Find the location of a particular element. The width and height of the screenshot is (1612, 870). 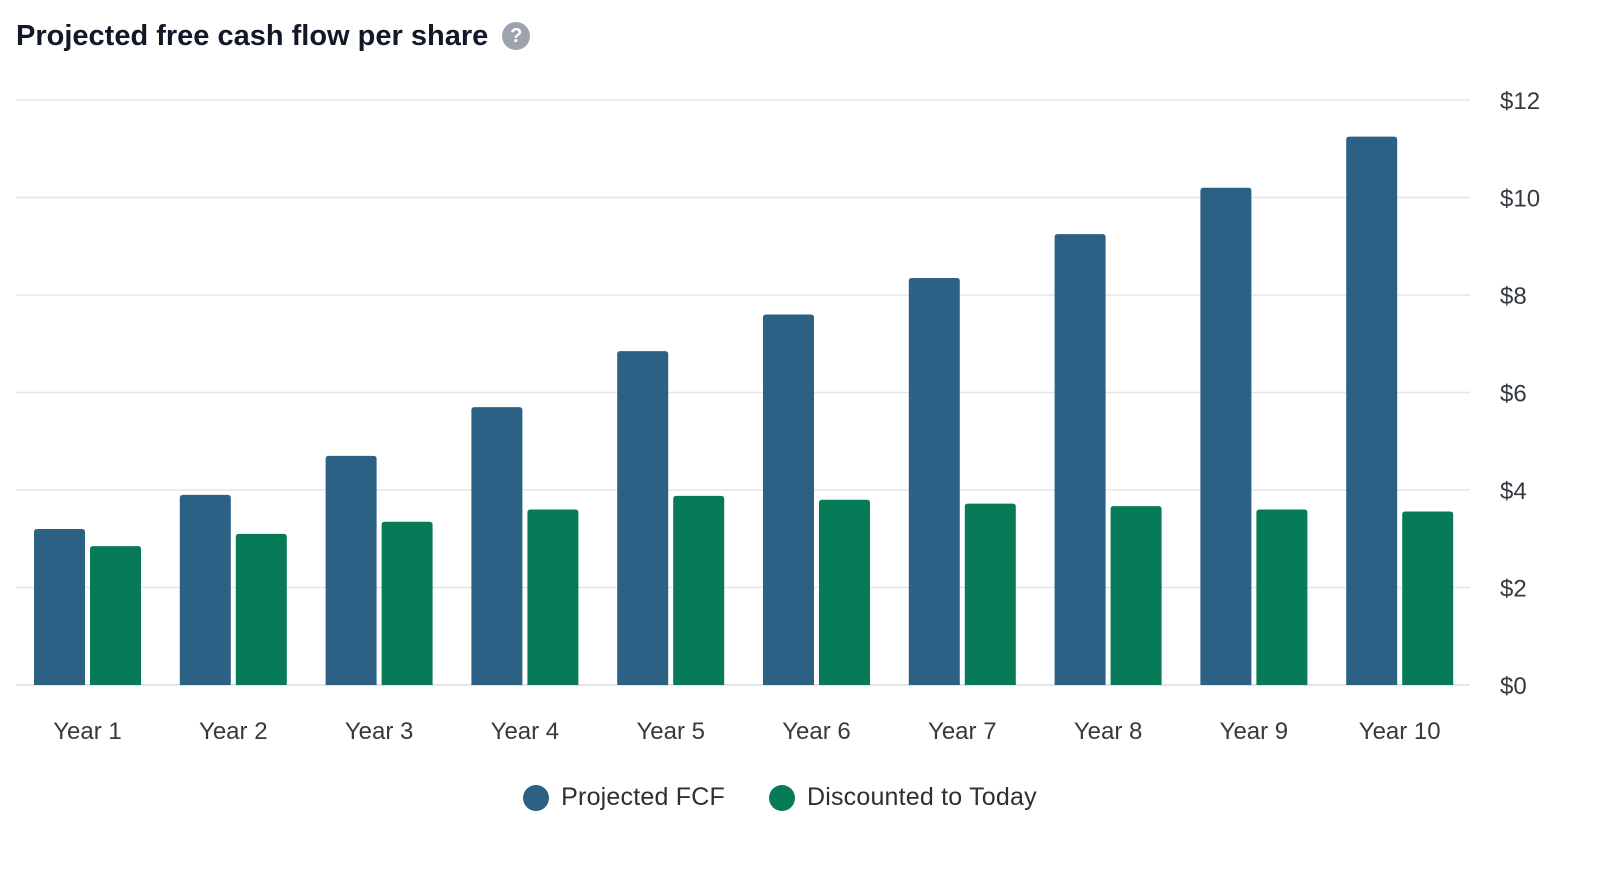

chart-title: Projected free cash flow per share is located at coordinates (252, 36).